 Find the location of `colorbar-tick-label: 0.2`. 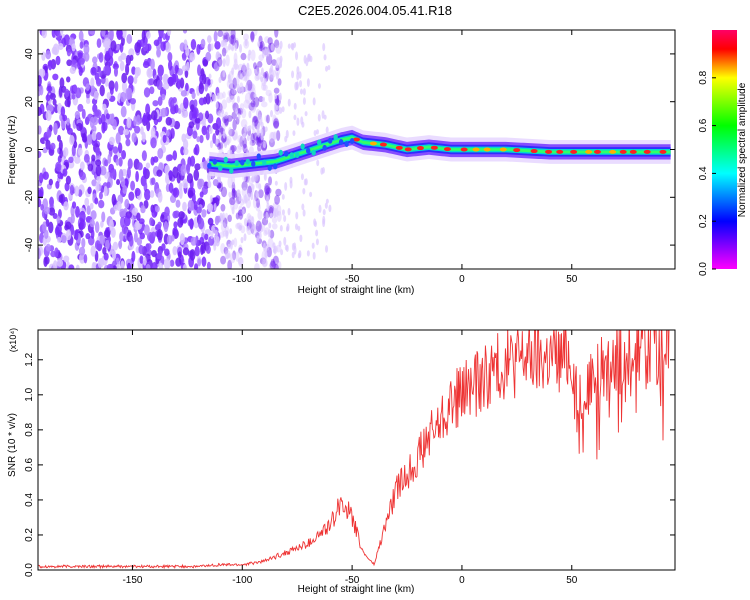

colorbar-tick-label: 0.2 is located at coordinates (703, 221).